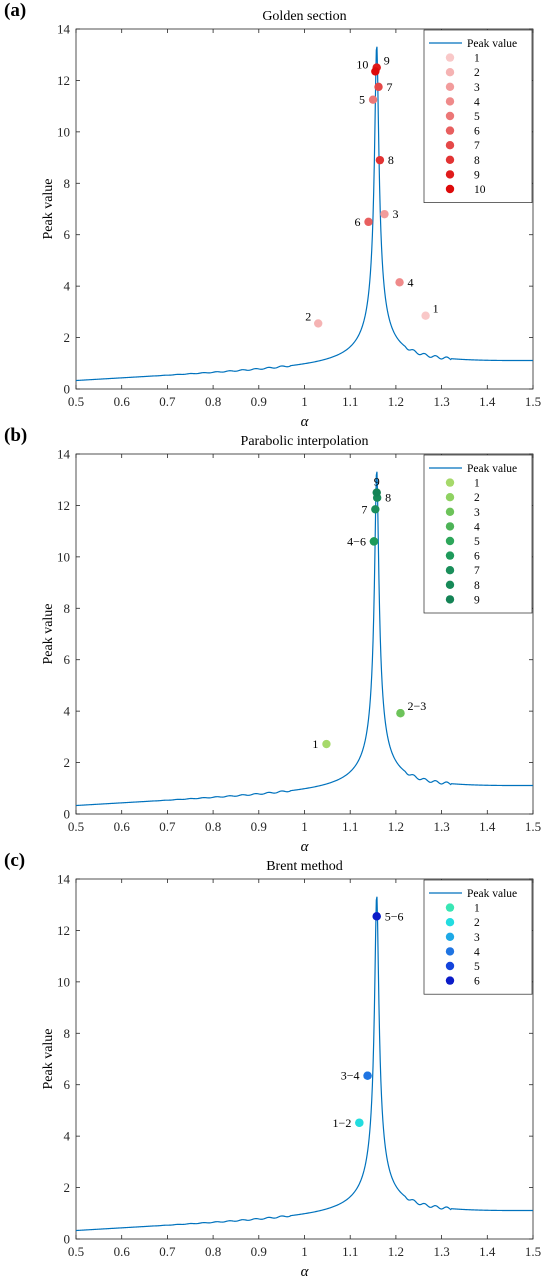  Describe the element at coordinates (362, 64) in the screenshot. I see `data-label: 10` at that location.